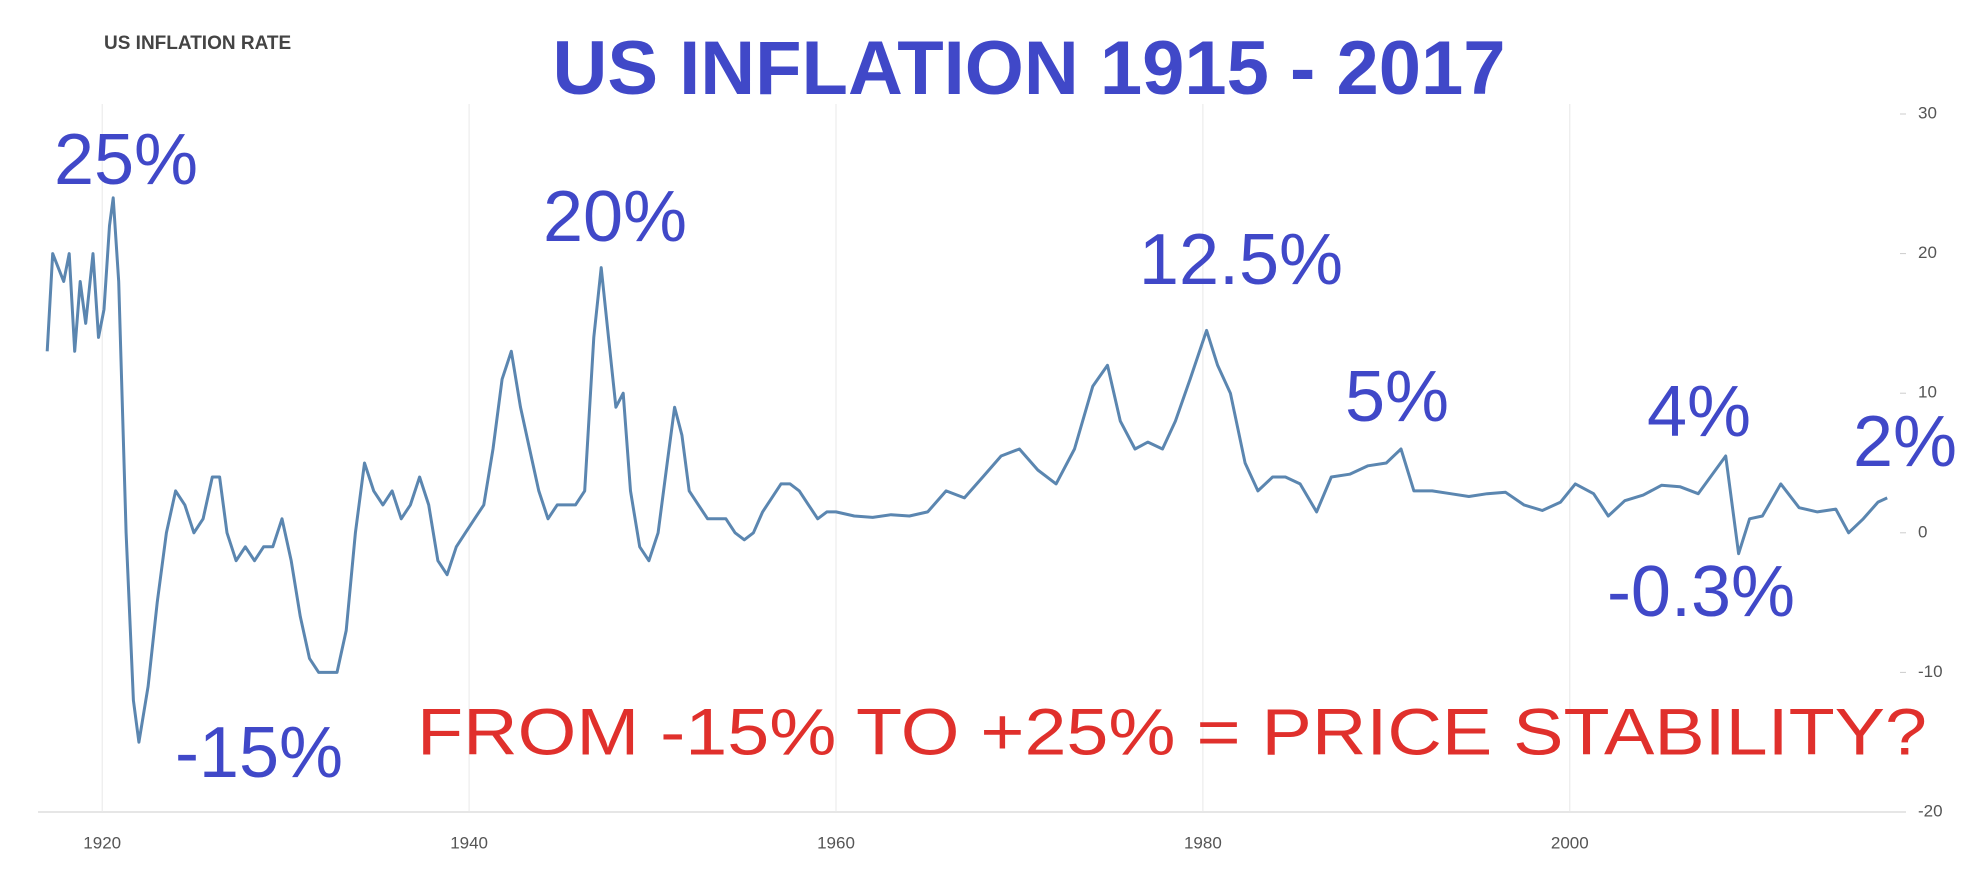 Image resolution: width=1980 pixels, height=876 pixels. What do you see at coordinates (1930, 810) in the screenshot?
I see `y-tick-label: -20` at bounding box center [1930, 810].